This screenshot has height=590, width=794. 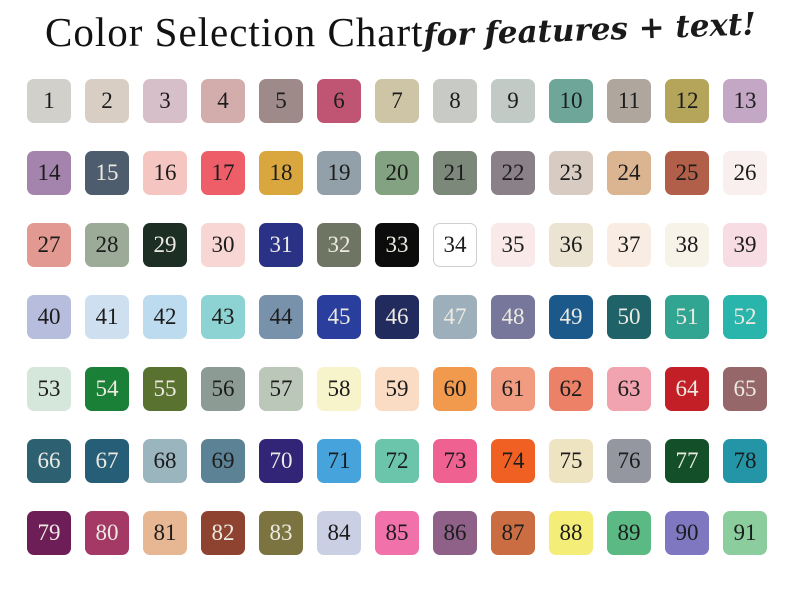 I want to click on color-swatch: 11, so click(x=629, y=101).